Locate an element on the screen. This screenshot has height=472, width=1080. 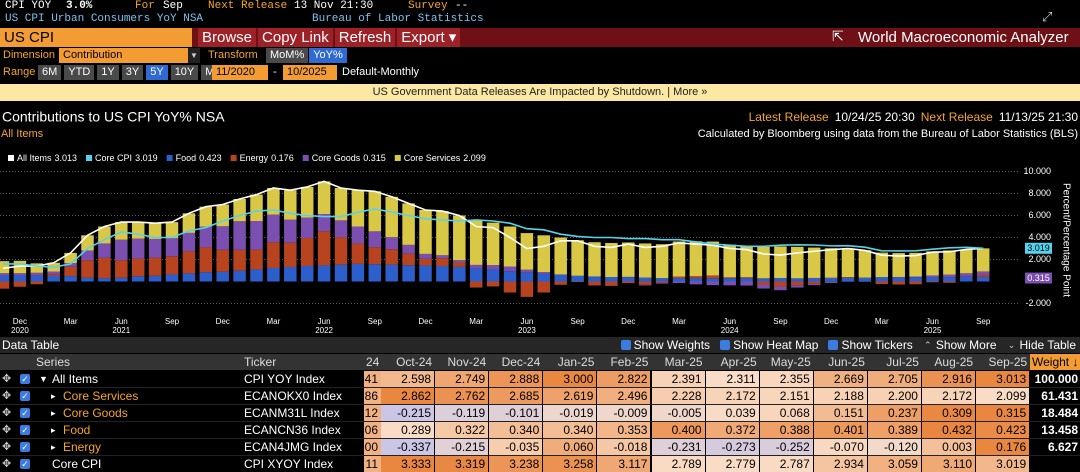
dimension-select: Contribution is located at coordinates (125, 55).